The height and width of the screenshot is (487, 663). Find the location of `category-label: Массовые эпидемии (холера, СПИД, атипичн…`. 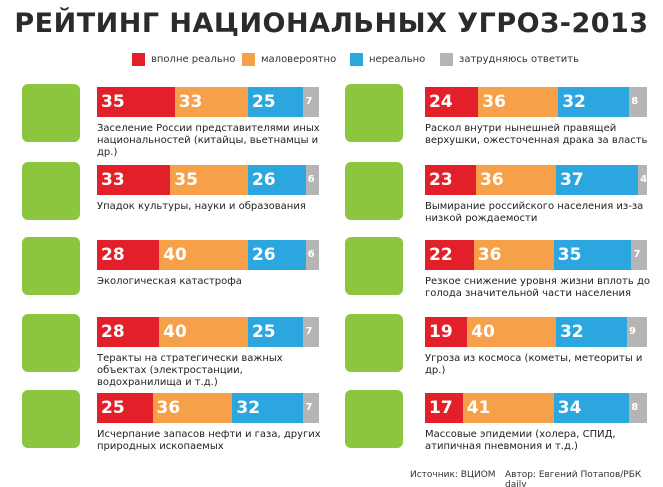

category-label: Массовые эпидемии (холера, СПИД, атипичн… is located at coordinates (520, 440).